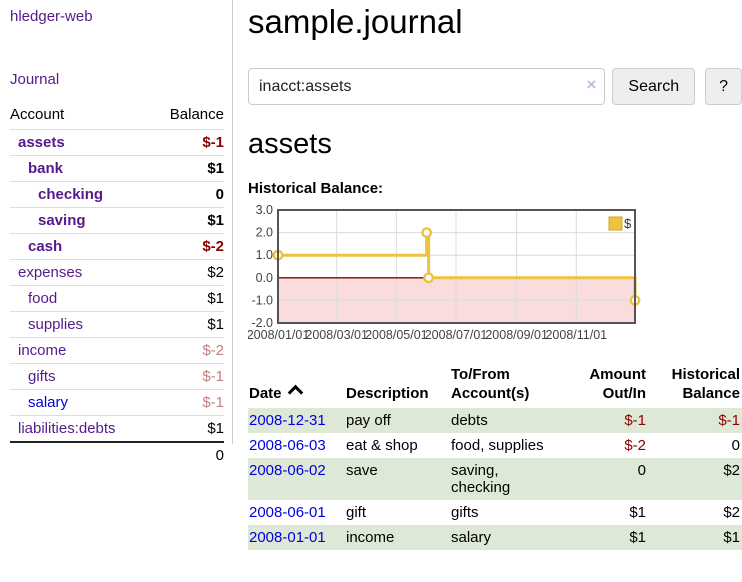  I want to click on sort-ascending-icon, so click(295, 392).